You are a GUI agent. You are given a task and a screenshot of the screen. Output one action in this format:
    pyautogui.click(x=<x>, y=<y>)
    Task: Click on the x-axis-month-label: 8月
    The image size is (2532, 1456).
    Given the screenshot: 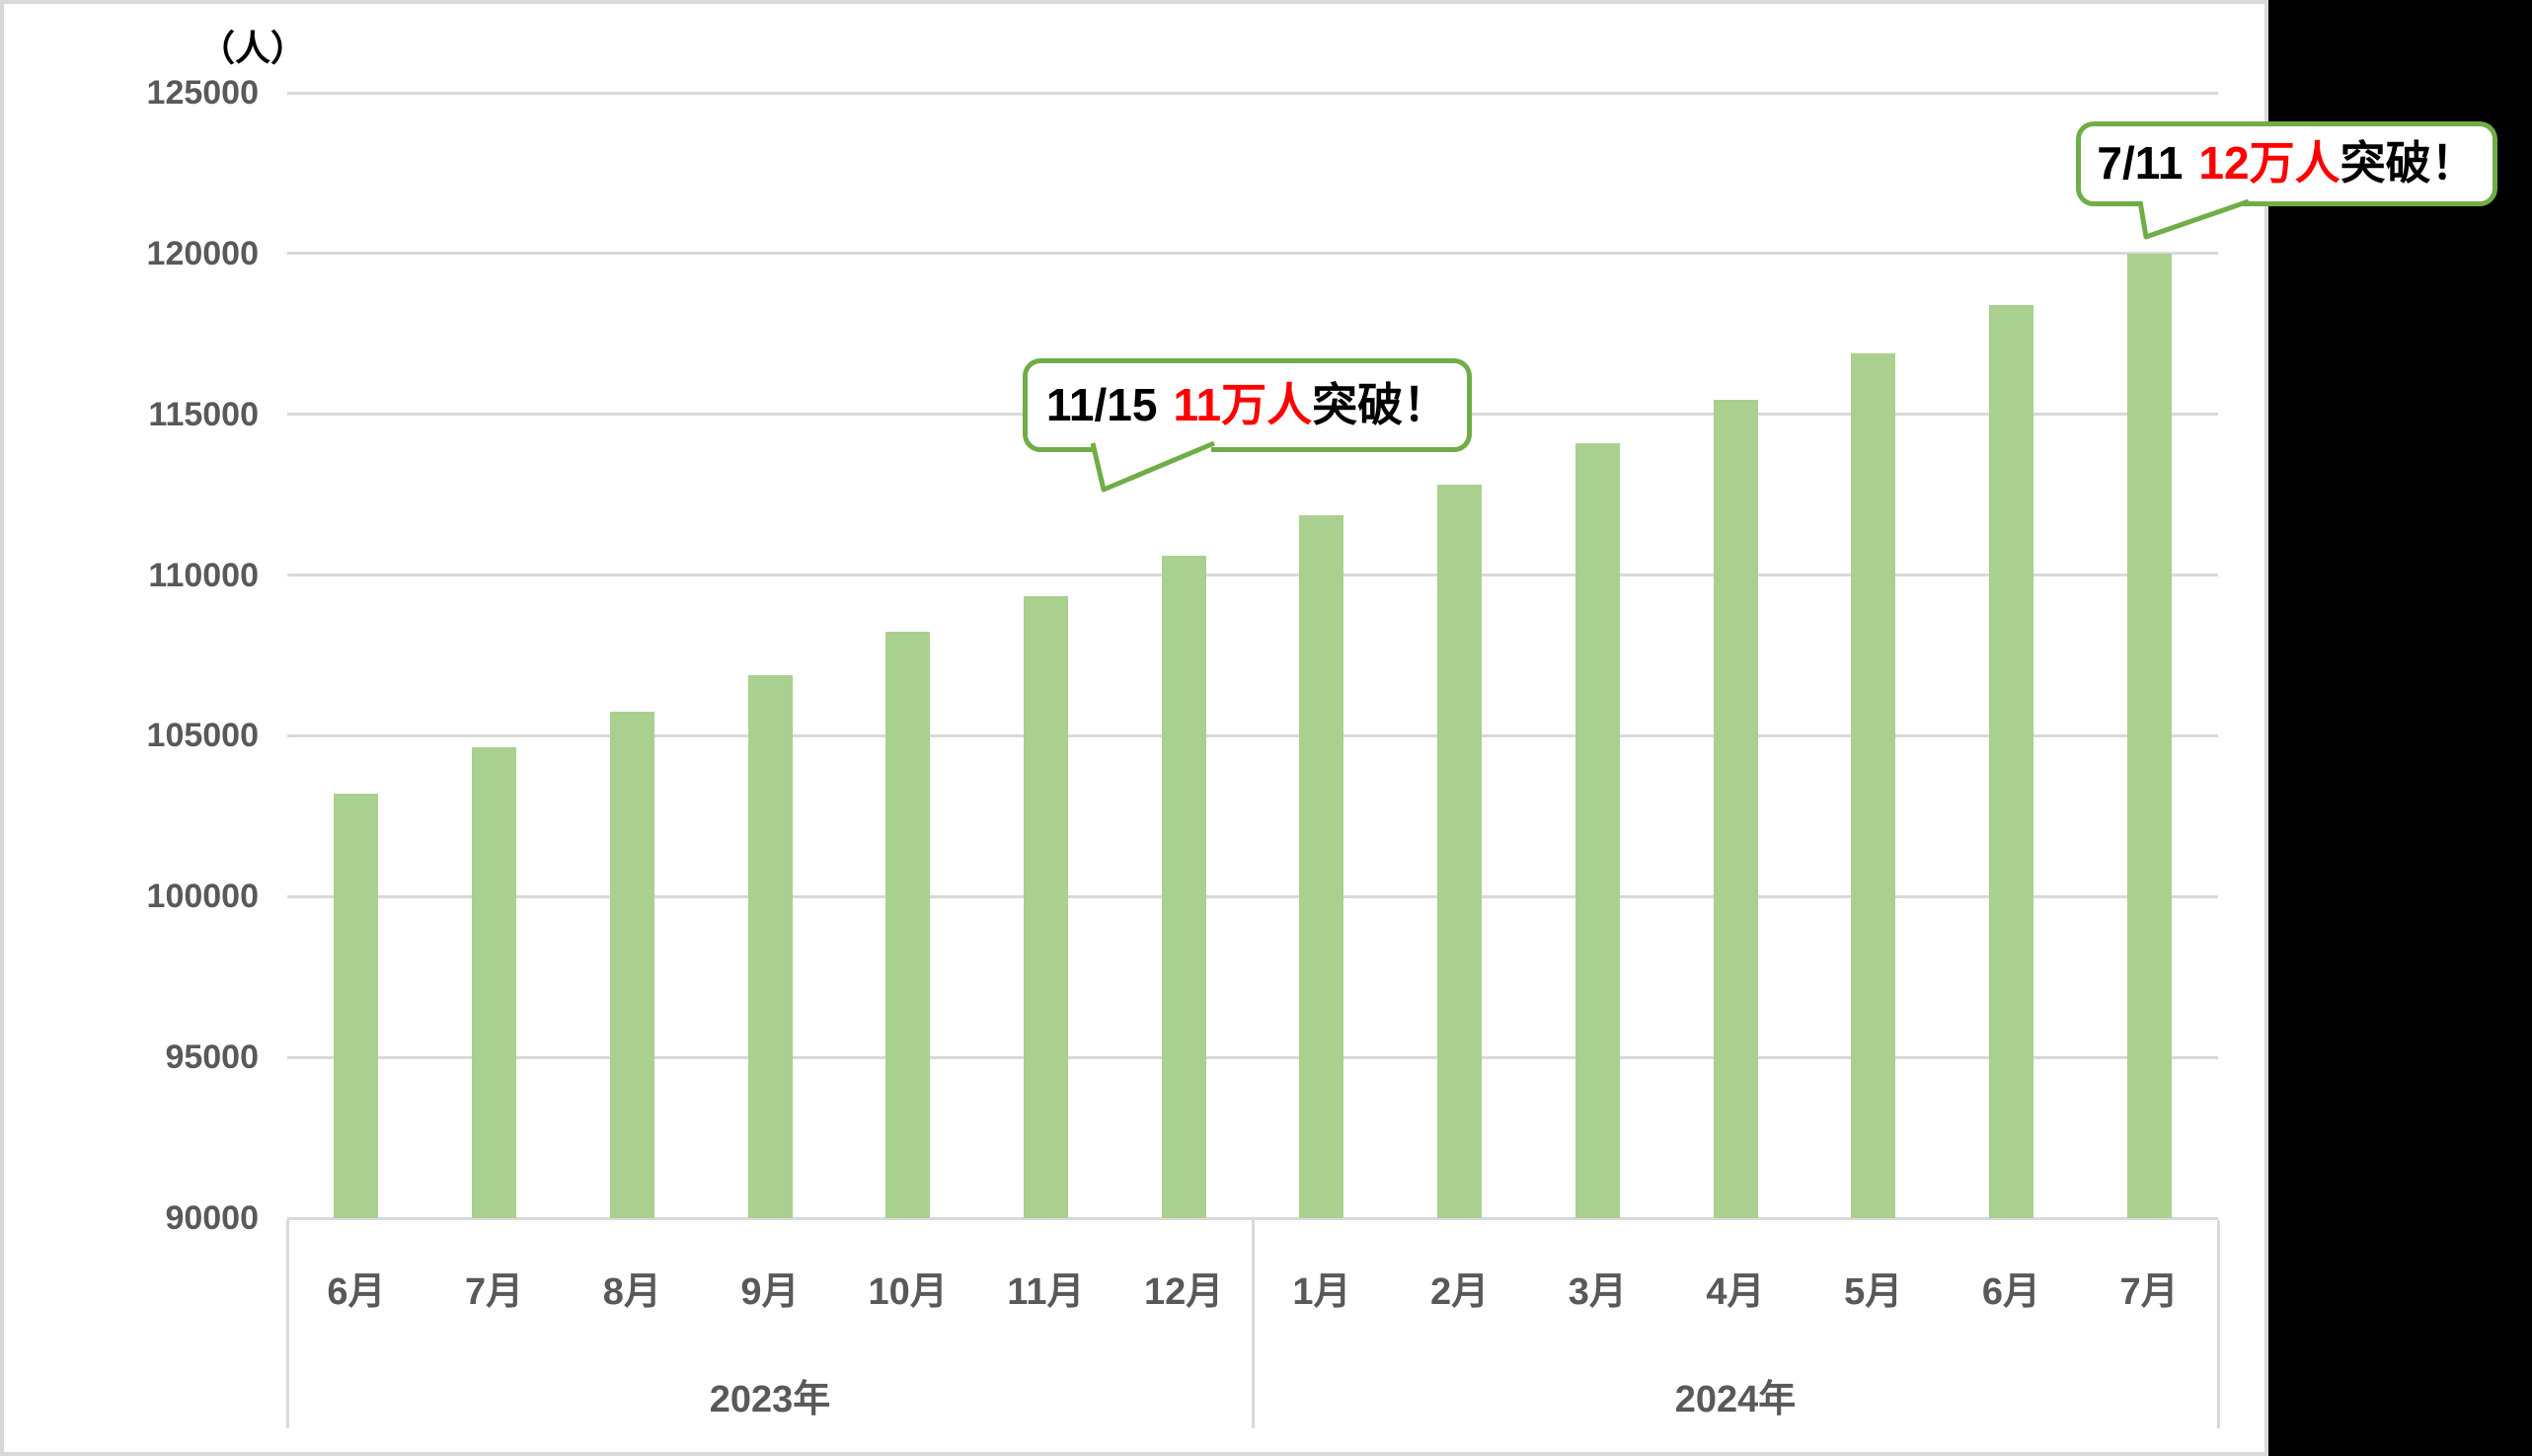 What is the action you would take?
    pyautogui.click(x=631, y=1292)
    